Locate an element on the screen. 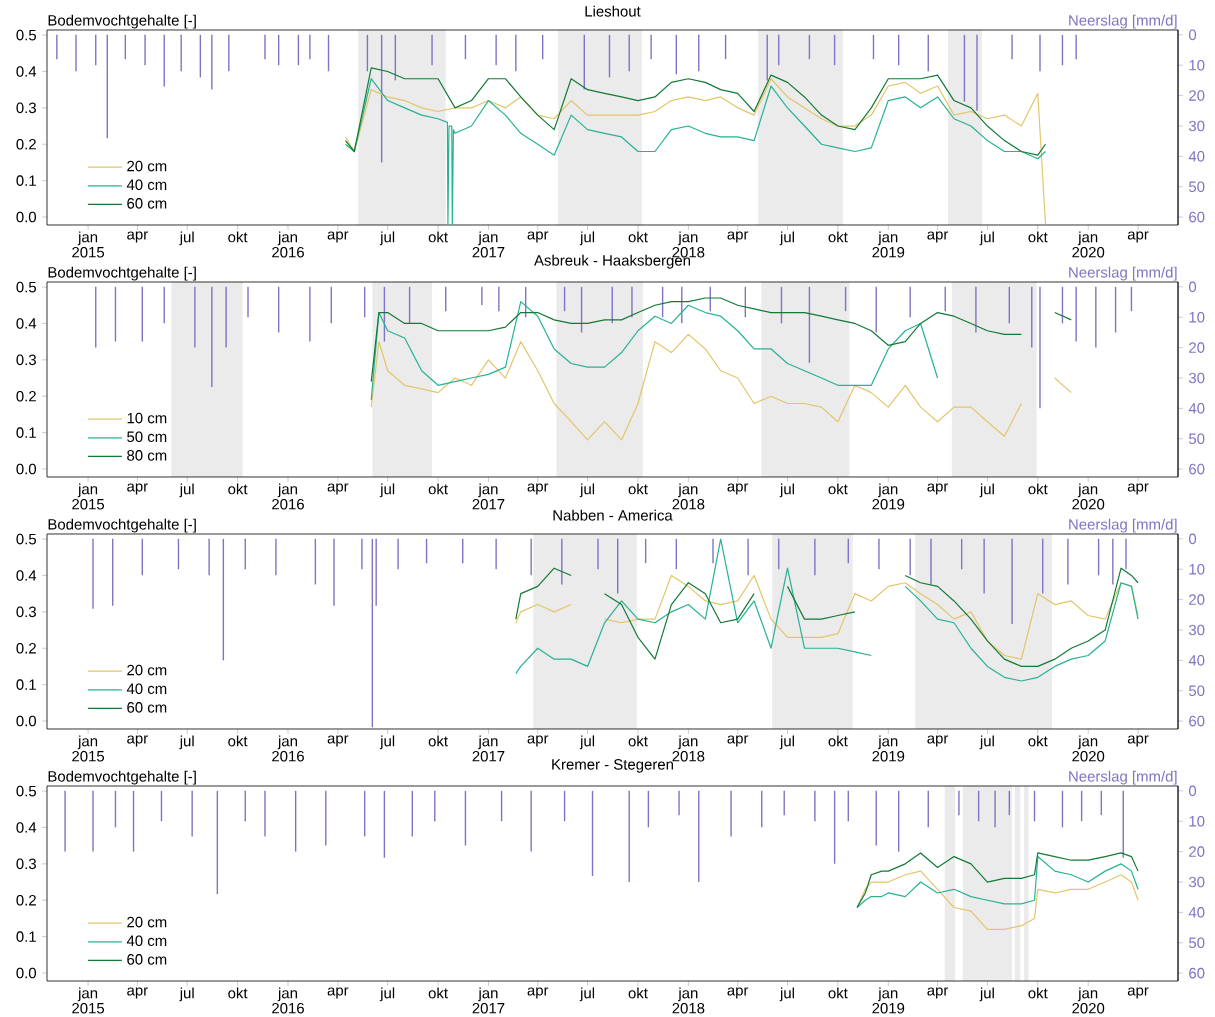 Image resolution: width=1215 pixels, height=1017 pixels. y2-tick-label: 40 is located at coordinates (1196, 408).